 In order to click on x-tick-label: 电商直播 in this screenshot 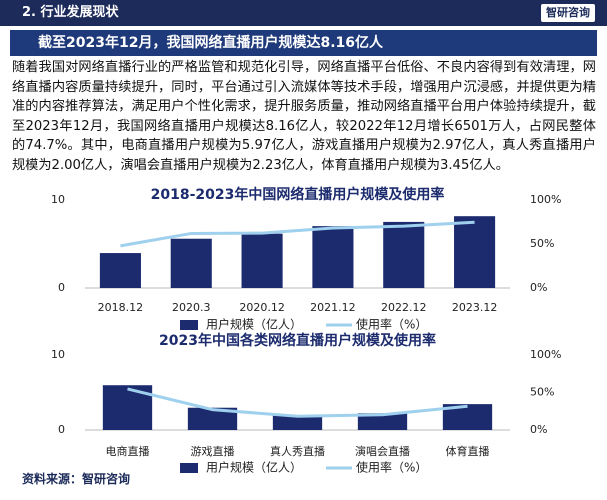, I will do `click(128, 451)`.